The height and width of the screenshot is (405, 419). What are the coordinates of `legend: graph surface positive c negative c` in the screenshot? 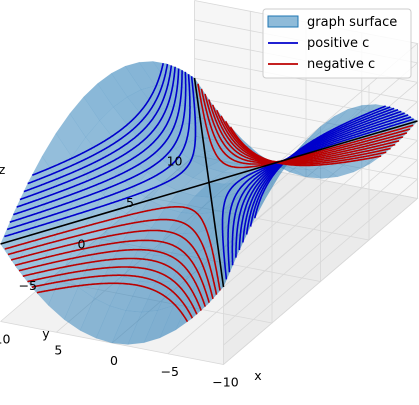 It's located at (337, 43).